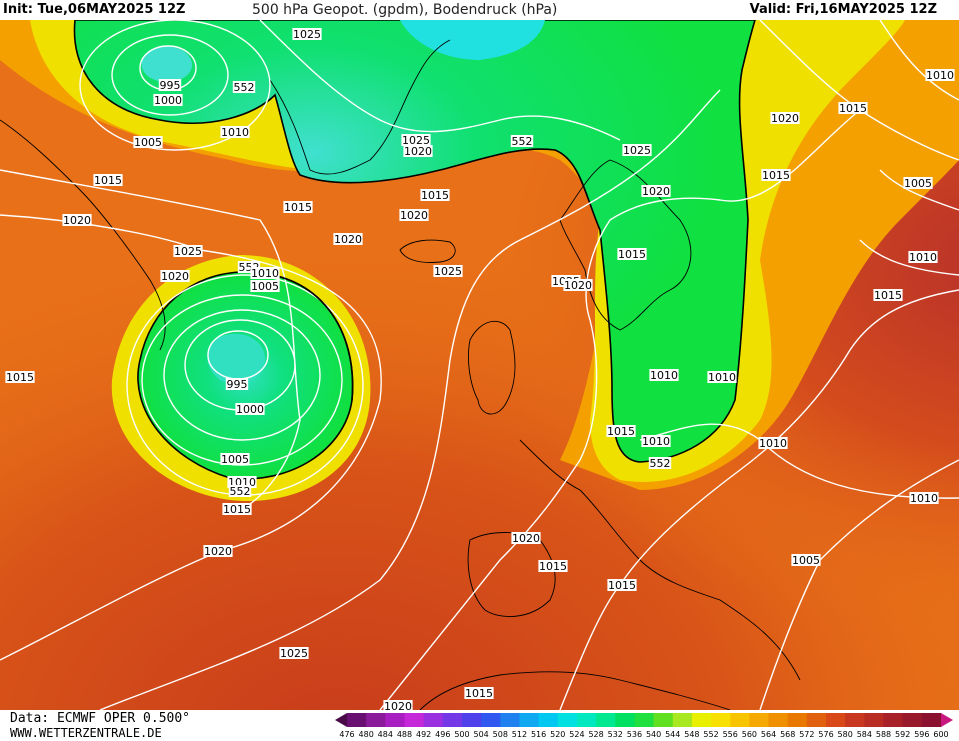 This screenshot has height=741, width=959. Describe the element at coordinates (558, 734) in the screenshot. I see `legend-tick-label: 520` at that location.